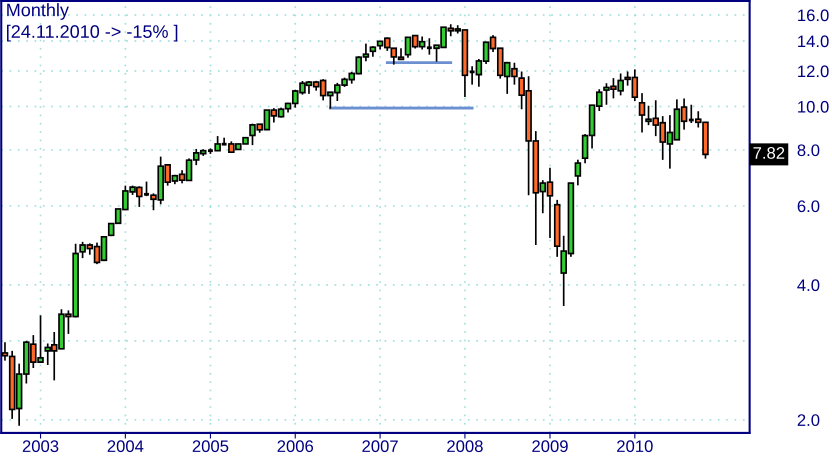  Describe the element at coordinates (380, 446) in the screenshot. I see `x-tick-label: 2007` at that location.